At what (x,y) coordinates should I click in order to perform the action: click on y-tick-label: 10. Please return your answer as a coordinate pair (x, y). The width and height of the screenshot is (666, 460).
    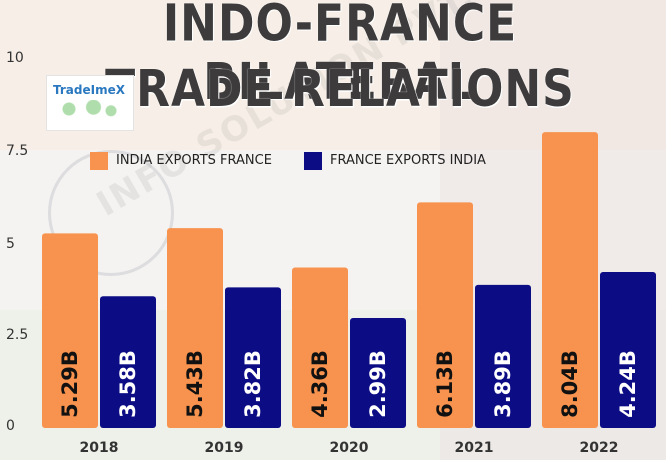
    Looking at the image, I should click on (15, 58).